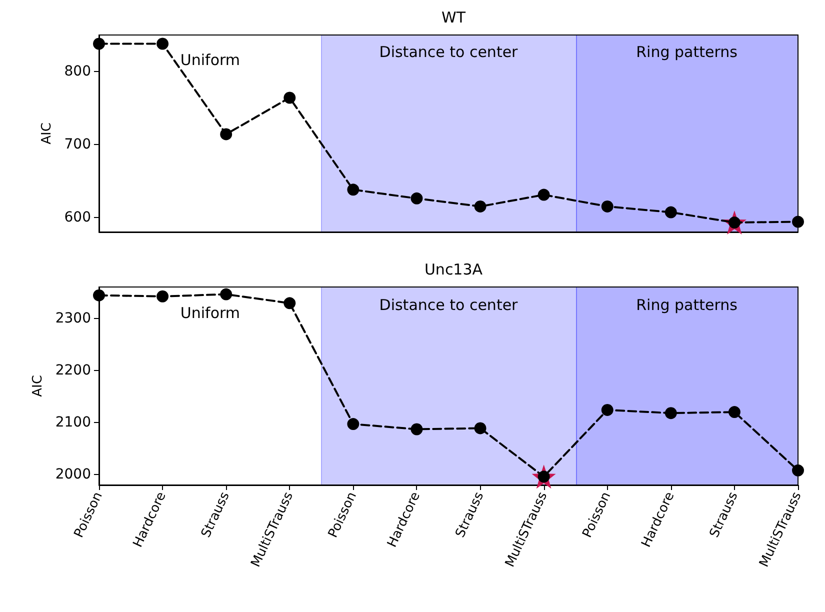 Image resolution: width=825 pixels, height=612 pixels. Describe the element at coordinates (73, 318) in the screenshot. I see `y-tick-label: 2300` at that location.